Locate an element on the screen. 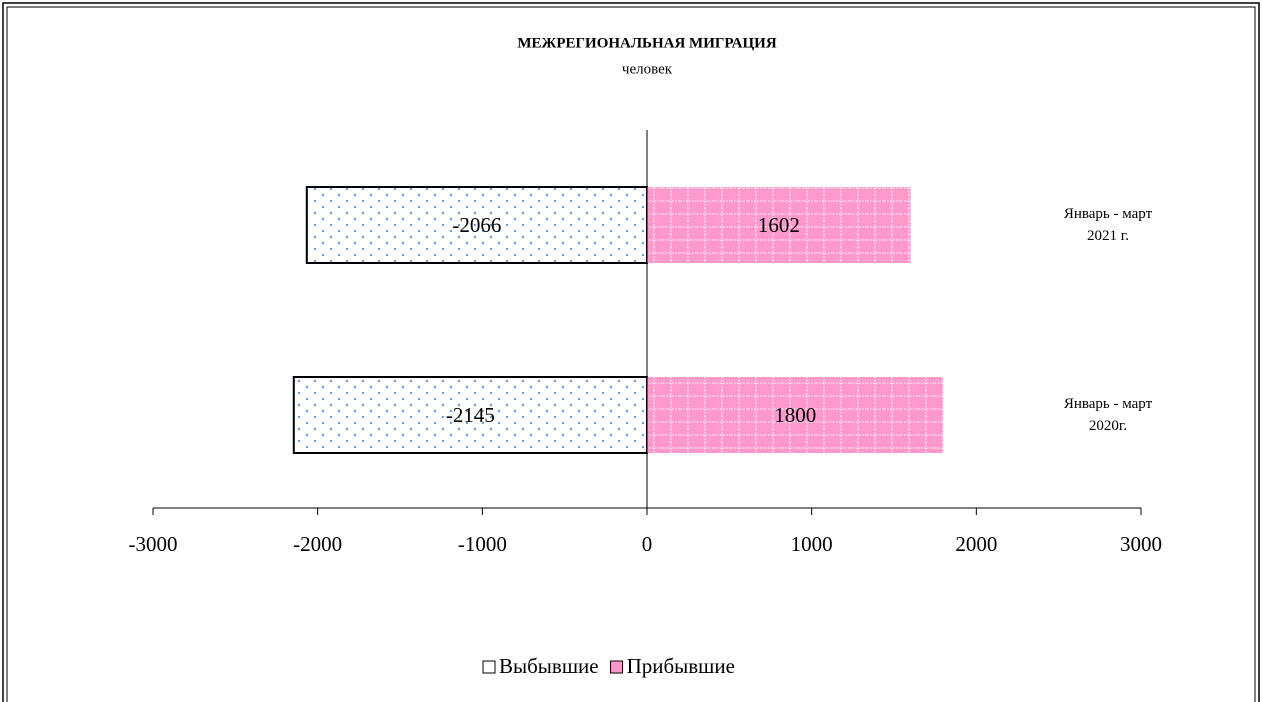 The image size is (1263, 702). data-label: 1800 is located at coordinates (795, 415).